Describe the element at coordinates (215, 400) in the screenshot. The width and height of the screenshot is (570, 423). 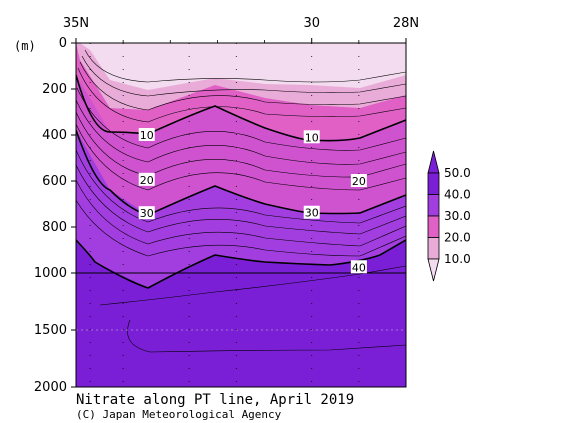
I see `chart-title: Nitrate along PT line, April 2019` at that location.